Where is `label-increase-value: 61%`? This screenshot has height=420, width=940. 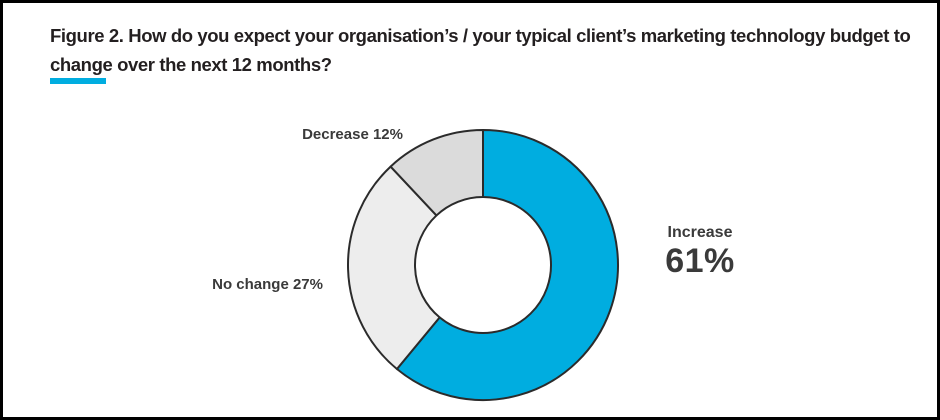
label-increase-value: 61% is located at coordinates (700, 261).